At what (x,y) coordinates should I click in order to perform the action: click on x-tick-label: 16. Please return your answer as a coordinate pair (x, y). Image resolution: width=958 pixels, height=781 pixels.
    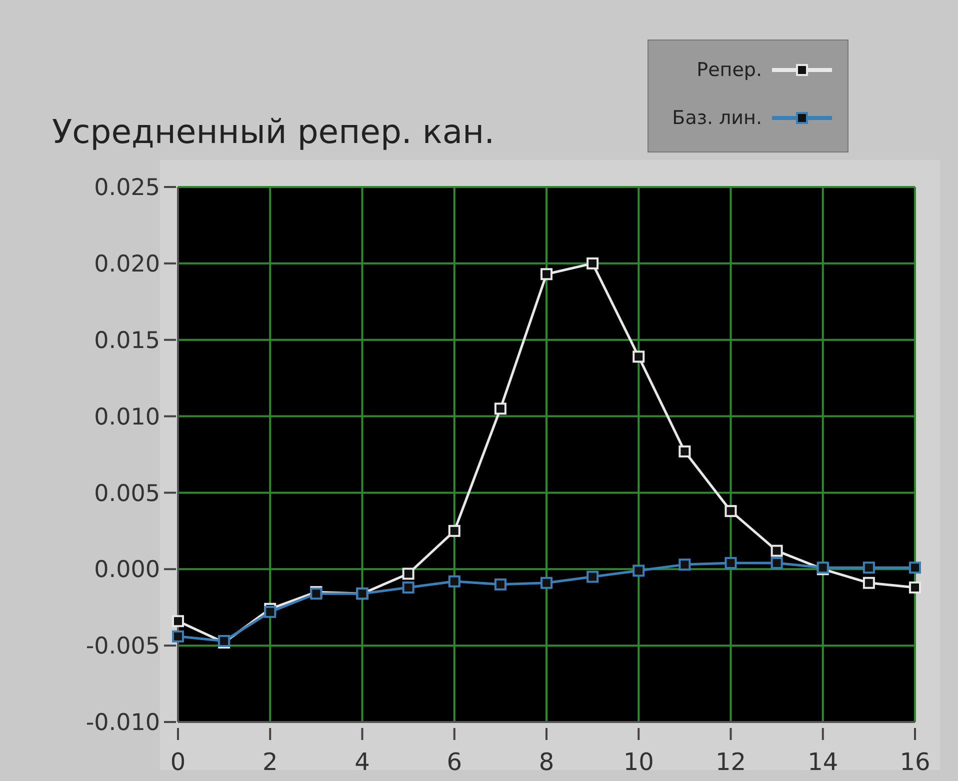
    Looking at the image, I should click on (915, 762).